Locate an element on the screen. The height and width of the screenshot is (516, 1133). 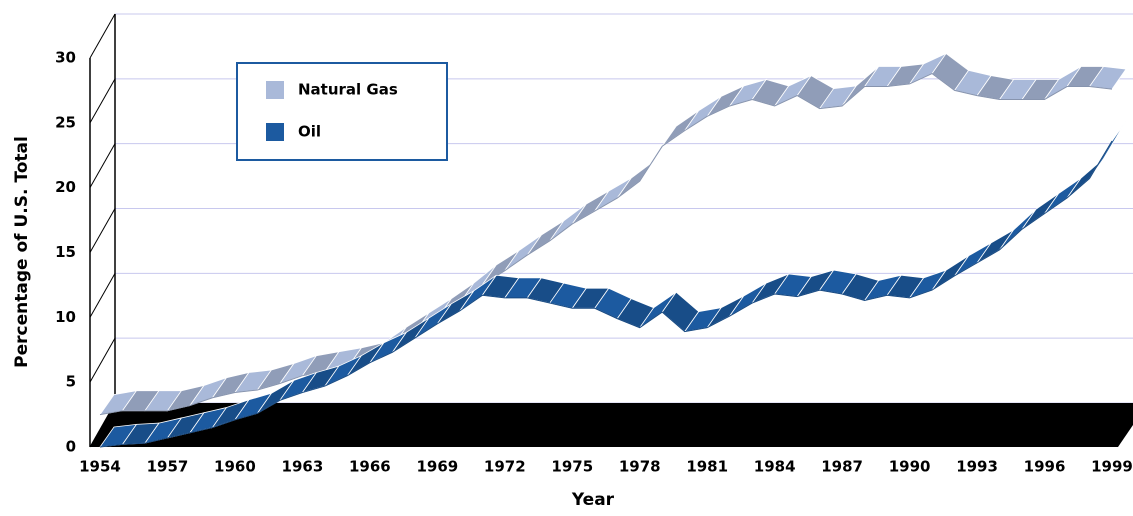
y-tick-label: 15 is located at coordinates (65, 252).